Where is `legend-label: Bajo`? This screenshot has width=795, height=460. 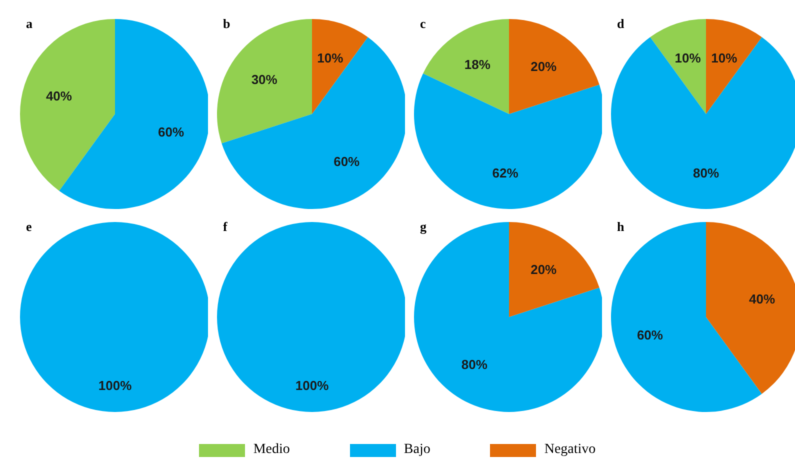
legend-label: Bajo is located at coordinates (417, 450).